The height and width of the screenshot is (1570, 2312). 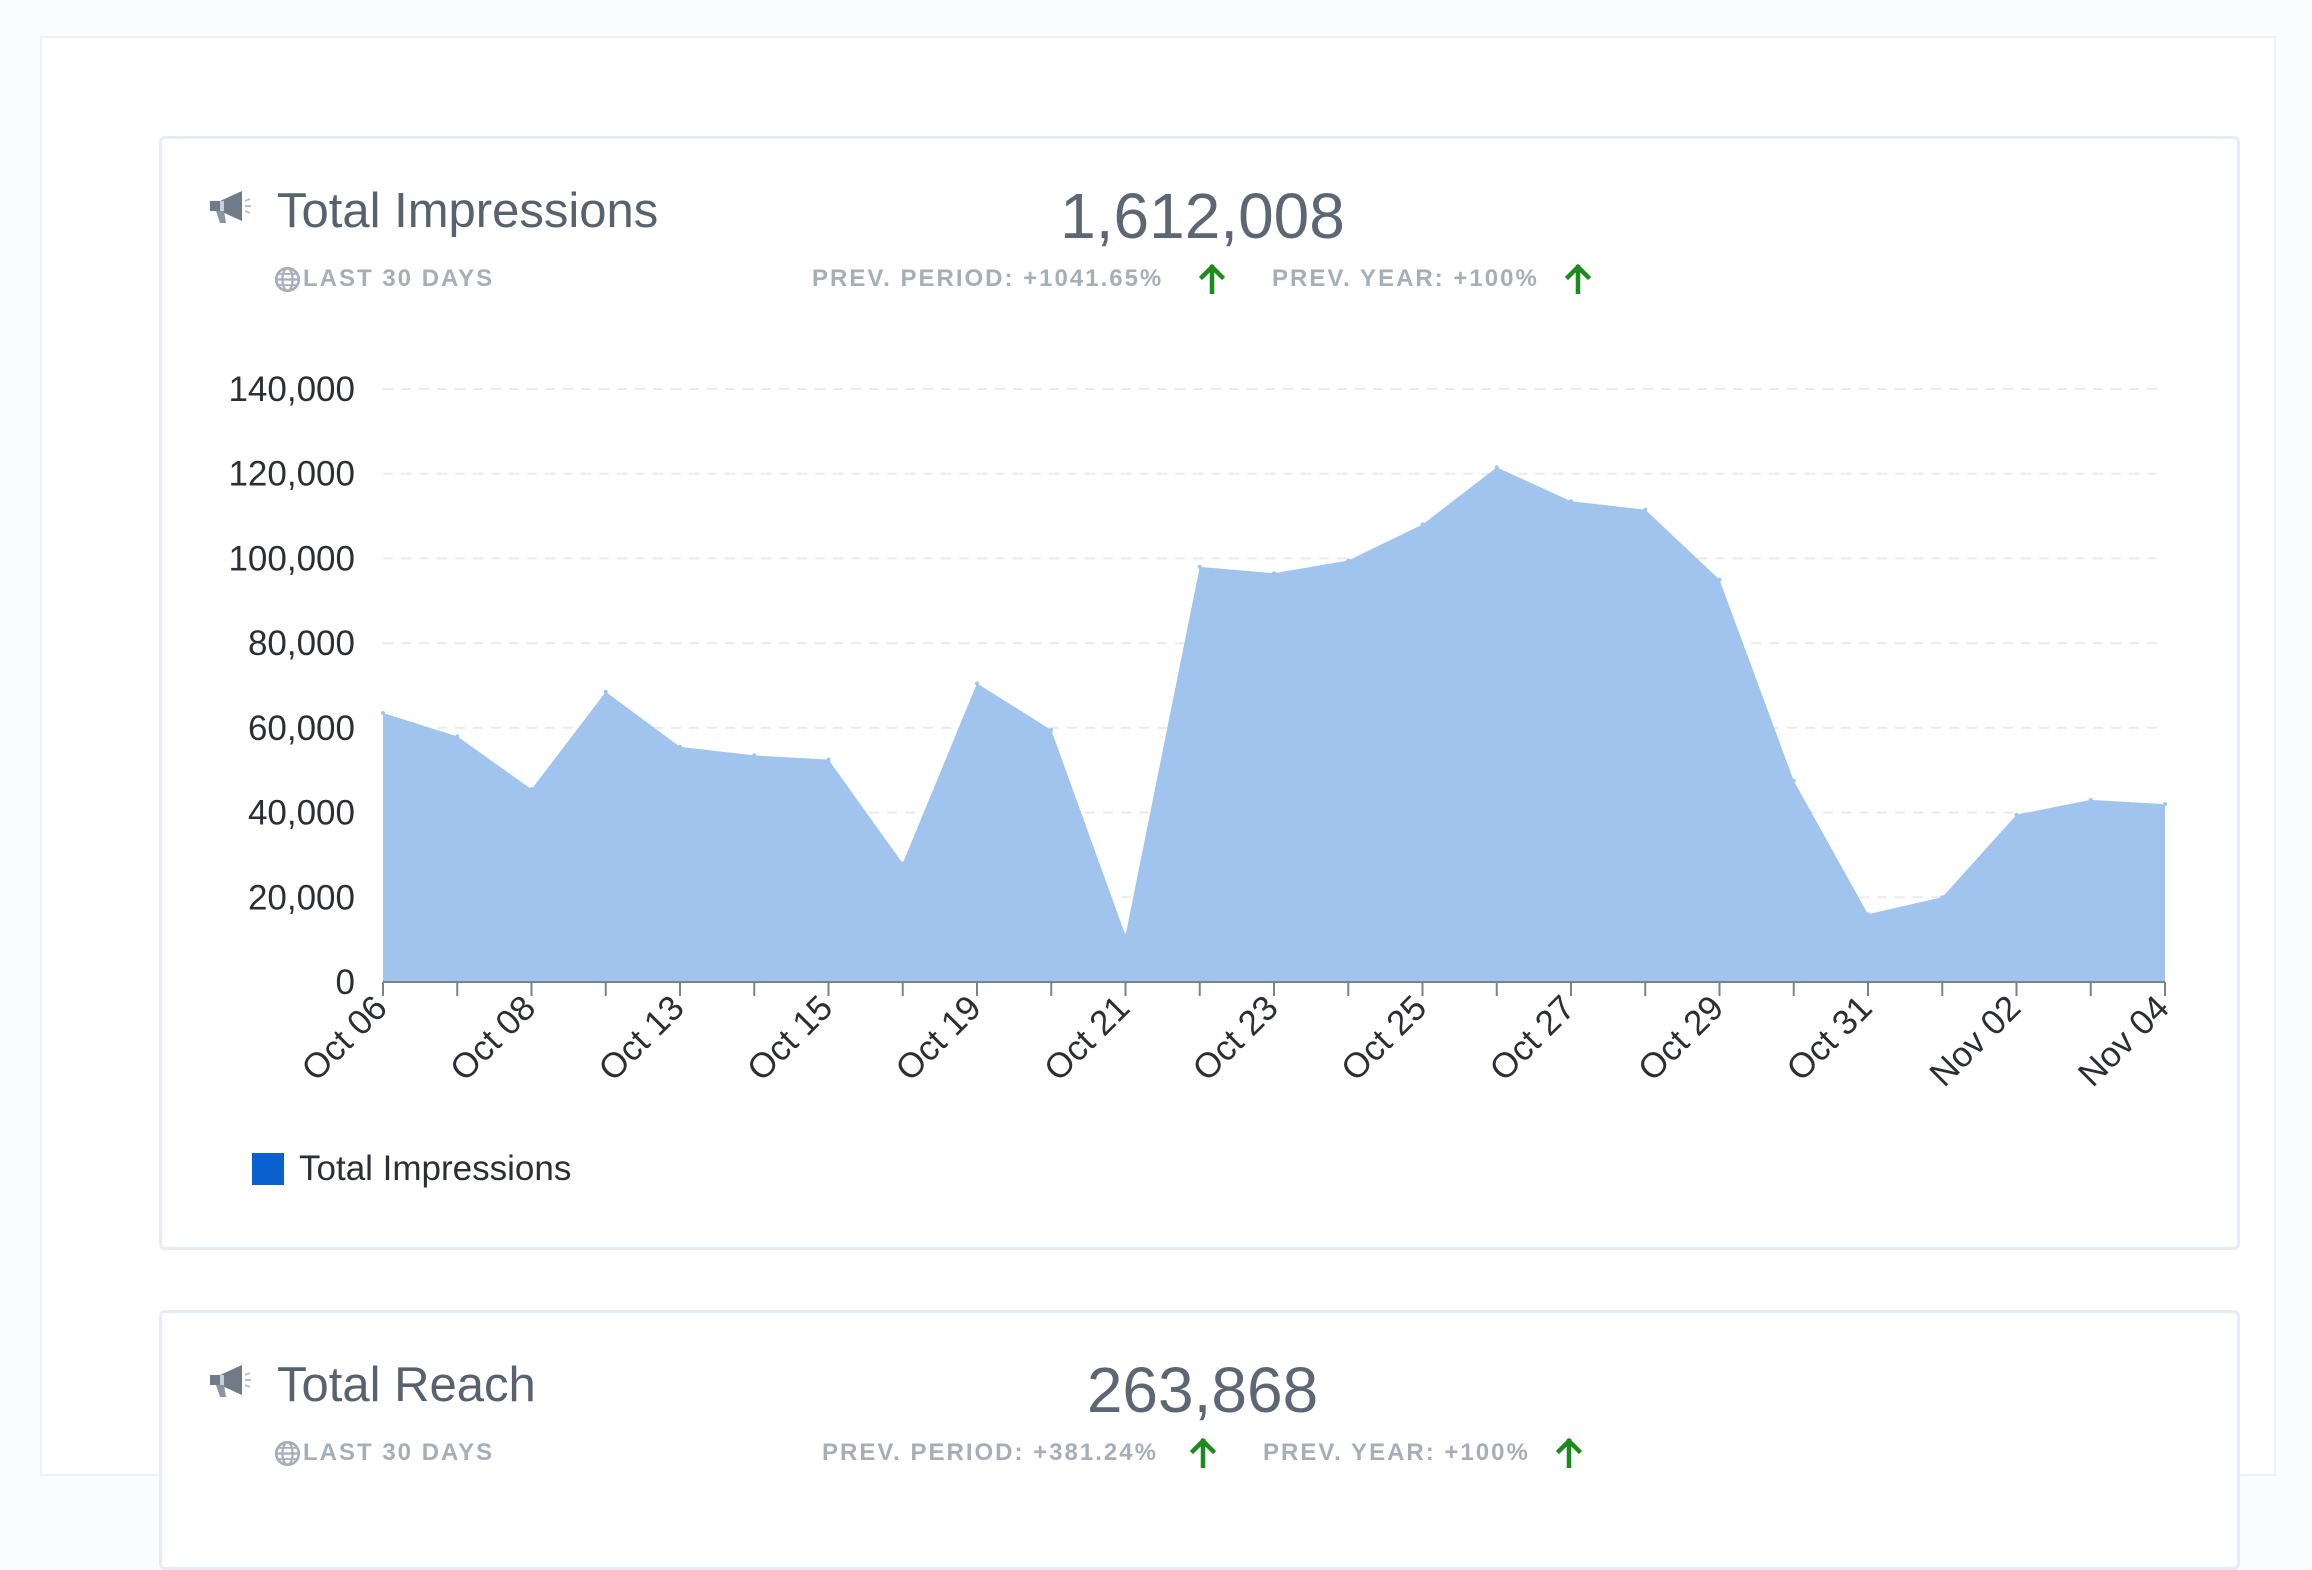 I want to click on x-tick-label: Oct 15, so click(x=790, y=1038).